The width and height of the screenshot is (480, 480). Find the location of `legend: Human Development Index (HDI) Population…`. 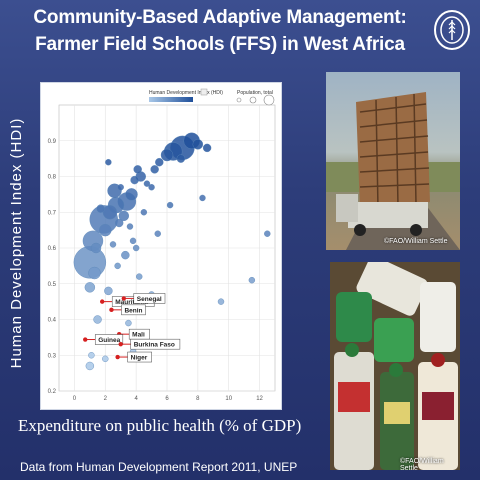

legend: Human Development Index (HDI) Population… is located at coordinates (212, 97).